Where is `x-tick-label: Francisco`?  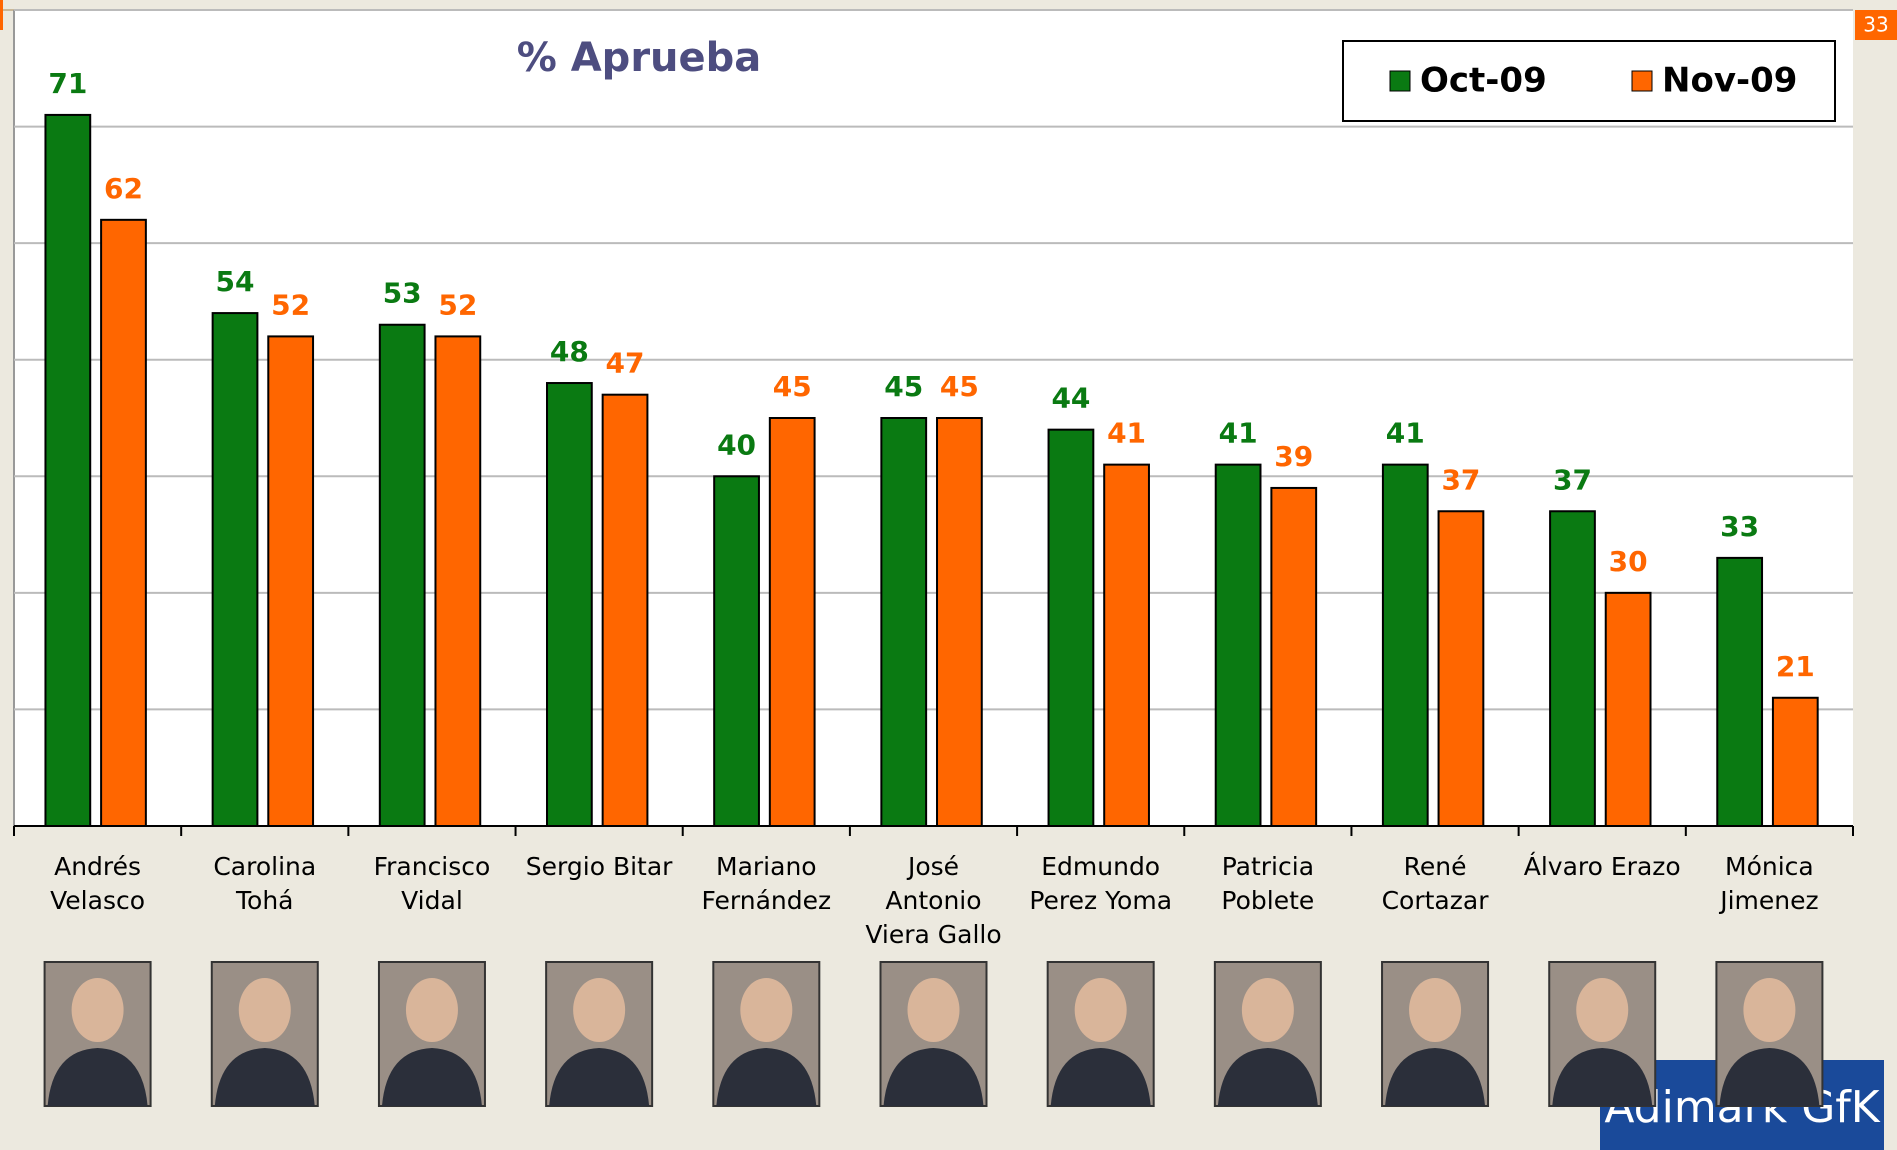 x-tick-label: Francisco is located at coordinates (432, 866).